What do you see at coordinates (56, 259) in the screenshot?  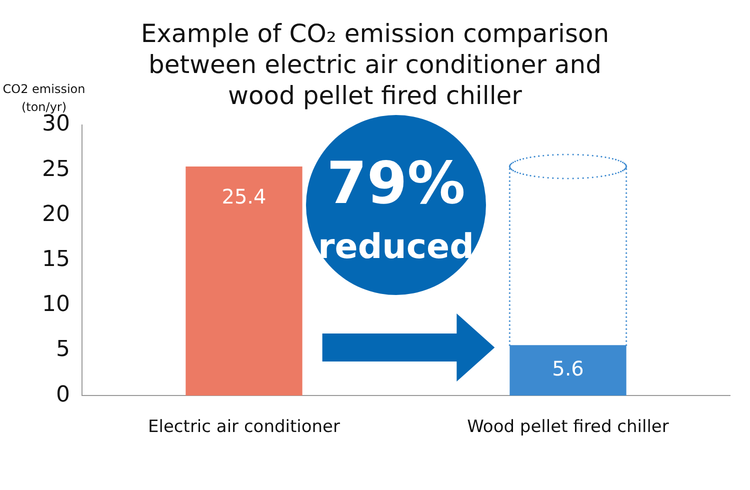 I see `y-tick-label: 15` at bounding box center [56, 259].